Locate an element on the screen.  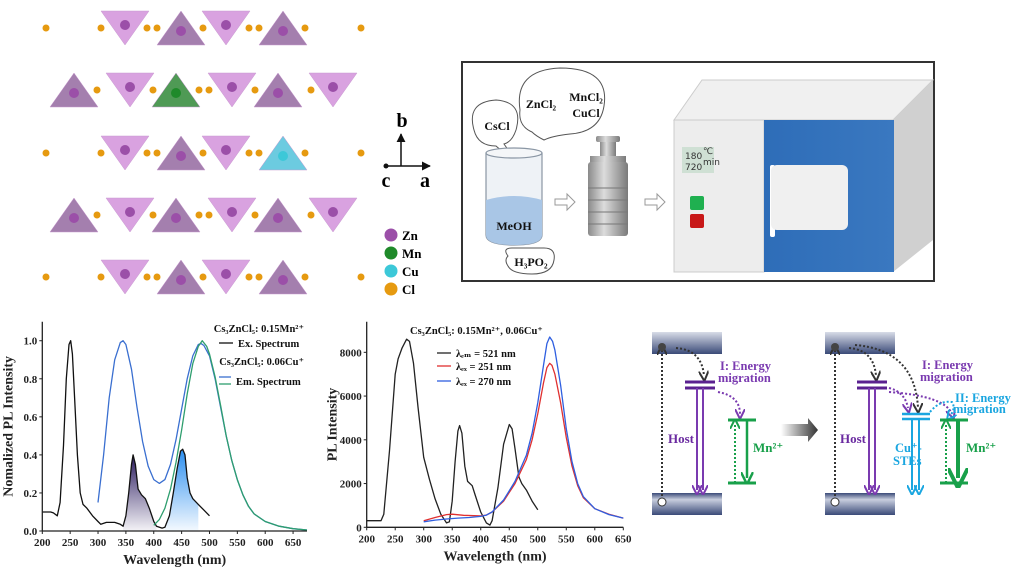
x-tick-label: 500 is located at coordinates (209, 543).